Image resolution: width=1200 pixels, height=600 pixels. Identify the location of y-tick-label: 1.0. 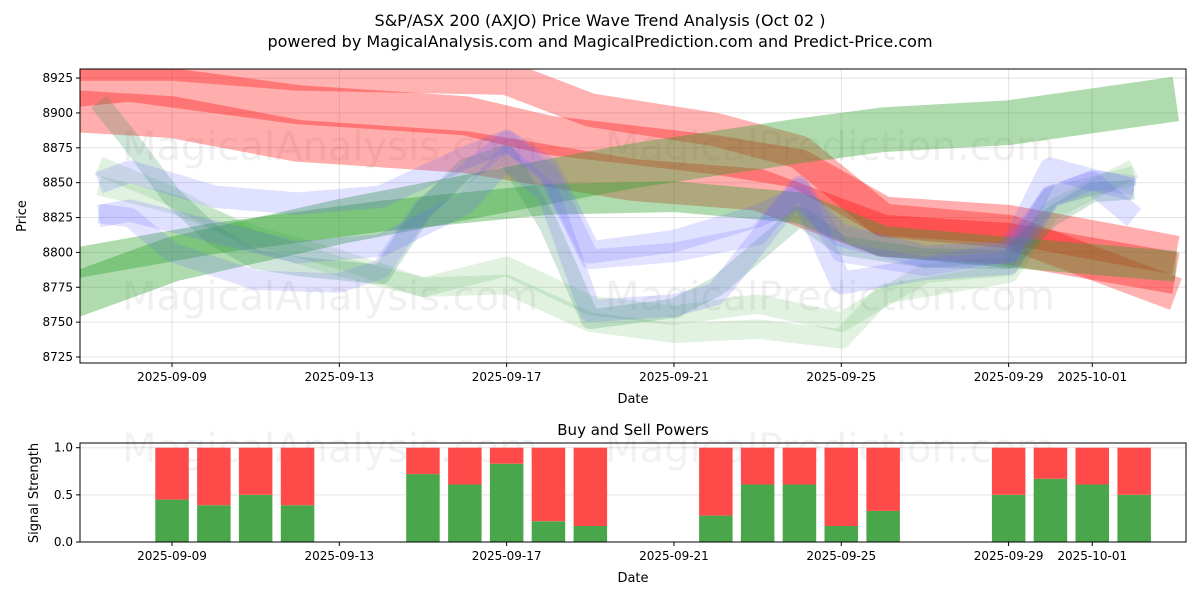
(63, 448).